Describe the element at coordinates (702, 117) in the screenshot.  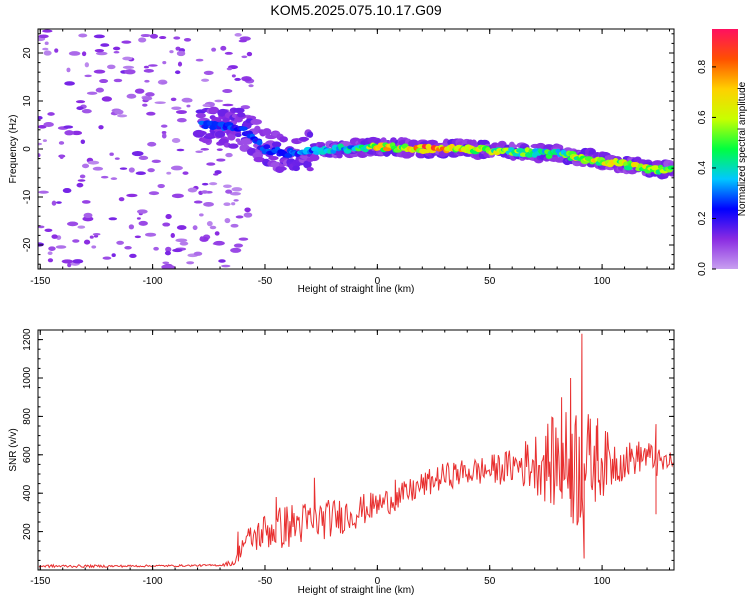
I see `colorbar-tick-label: 0.6` at that location.